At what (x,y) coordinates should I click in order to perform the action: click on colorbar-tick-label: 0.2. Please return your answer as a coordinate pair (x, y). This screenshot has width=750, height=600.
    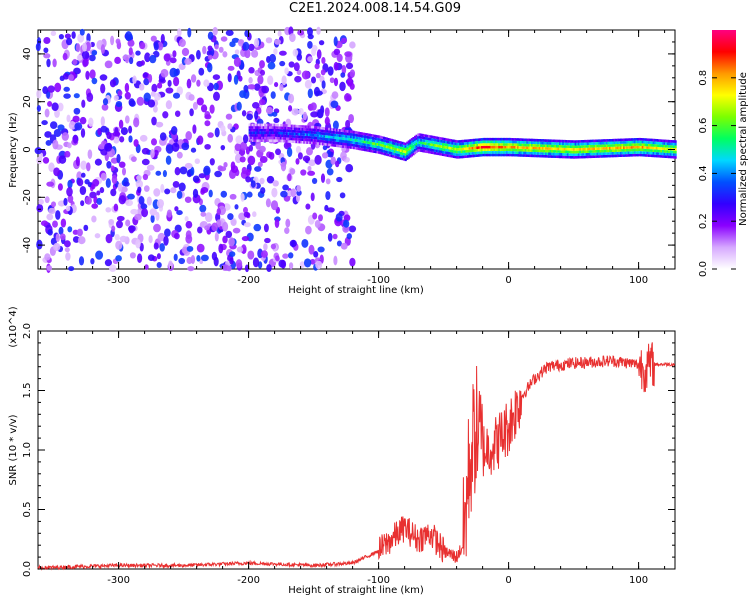
    Looking at the image, I should click on (703, 221).